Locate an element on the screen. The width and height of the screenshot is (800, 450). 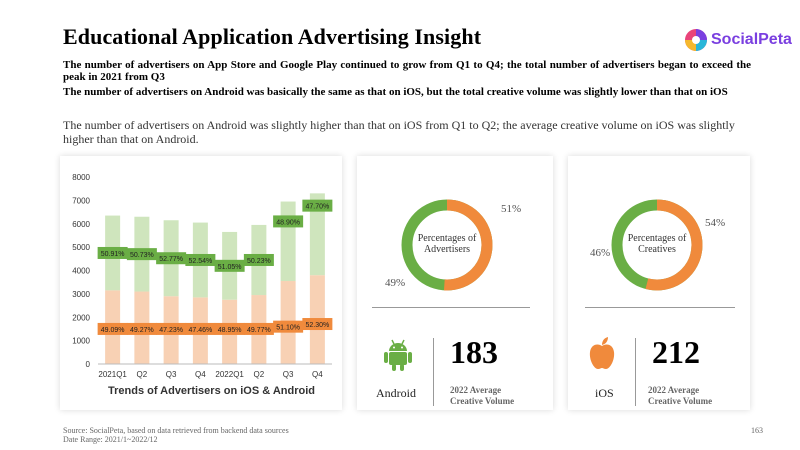
data-label-android: 47.70% is located at coordinates (318, 207).